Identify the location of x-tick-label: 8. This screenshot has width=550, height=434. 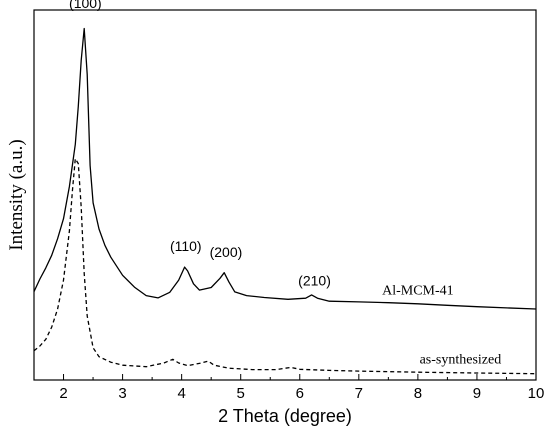
(418, 393).